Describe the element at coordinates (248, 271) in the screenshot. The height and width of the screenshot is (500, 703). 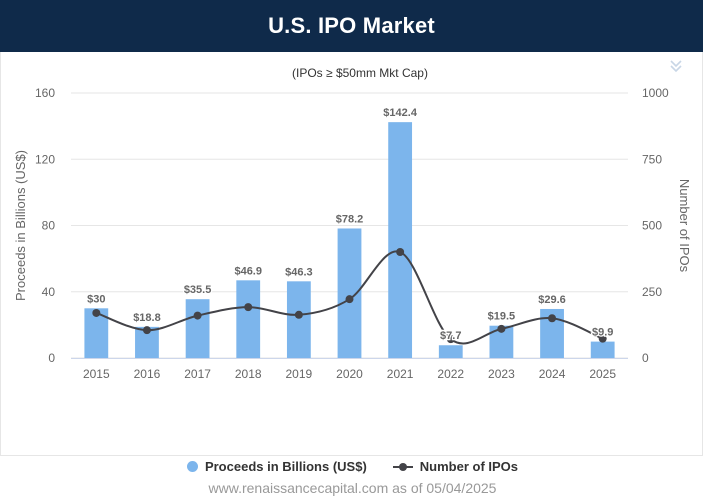
I see `bar-data-label: $46.9` at that location.